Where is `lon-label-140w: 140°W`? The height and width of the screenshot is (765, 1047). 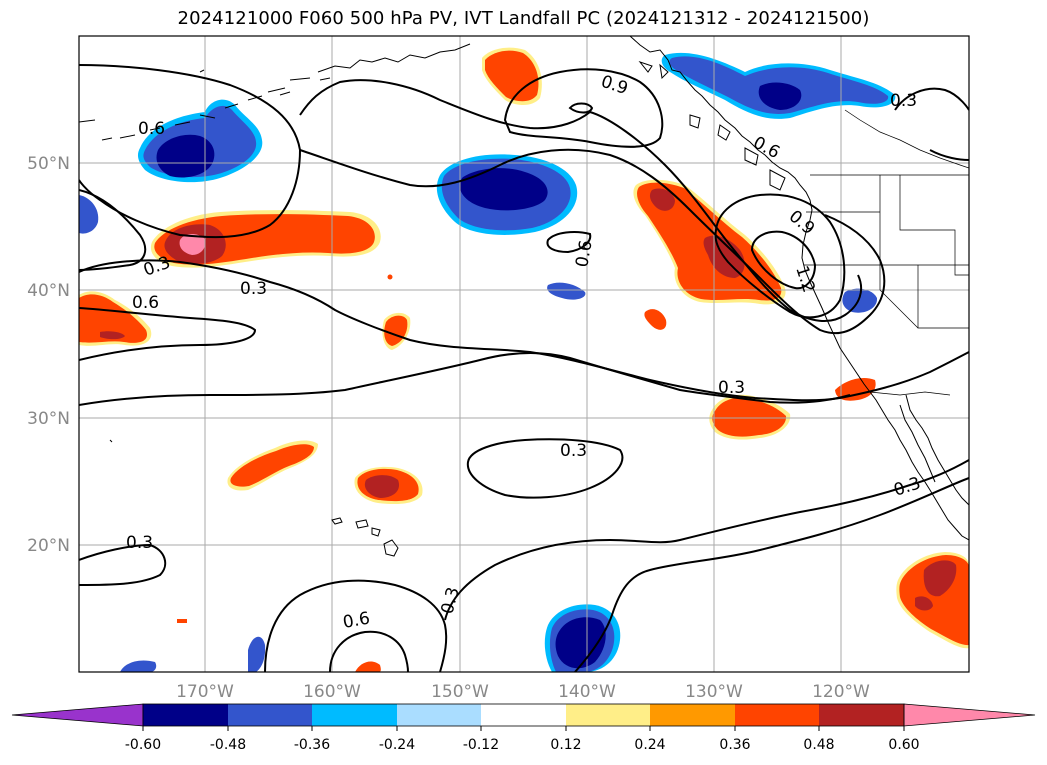 lon-label-140w: 140°W is located at coordinates (587, 692).